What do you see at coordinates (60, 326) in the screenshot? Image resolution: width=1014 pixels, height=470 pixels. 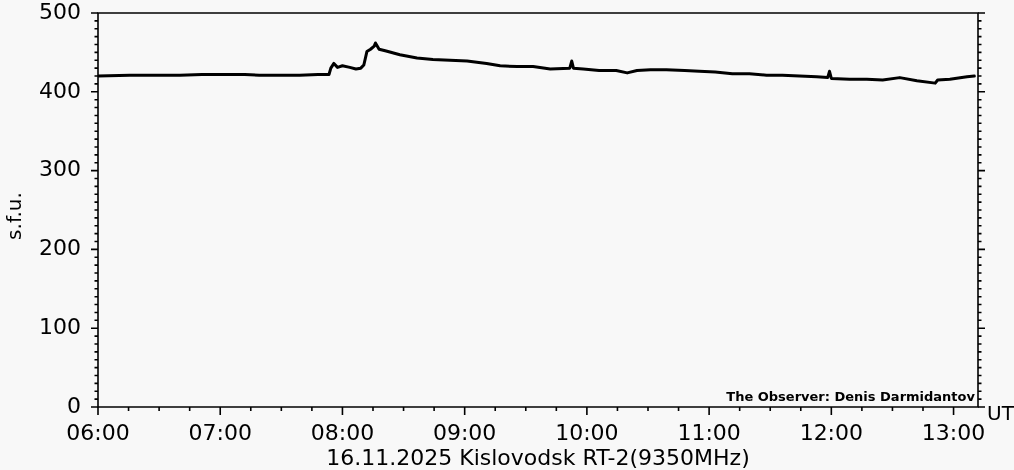 I see `y-tick-label: 100` at bounding box center [60, 326].